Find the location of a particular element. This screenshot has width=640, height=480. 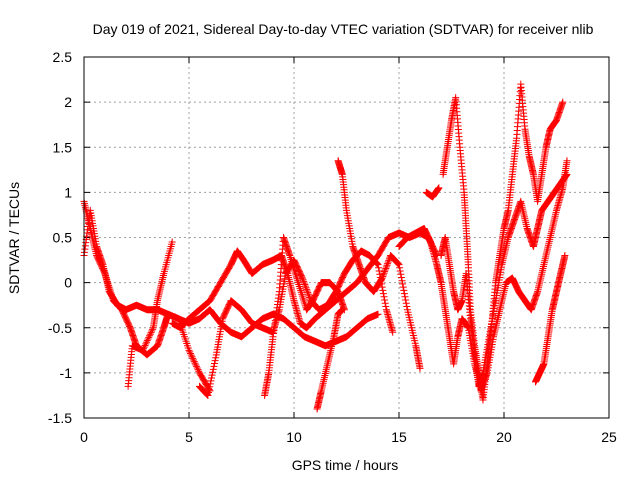

x-tick-label: 15 is located at coordinates (399, 437).